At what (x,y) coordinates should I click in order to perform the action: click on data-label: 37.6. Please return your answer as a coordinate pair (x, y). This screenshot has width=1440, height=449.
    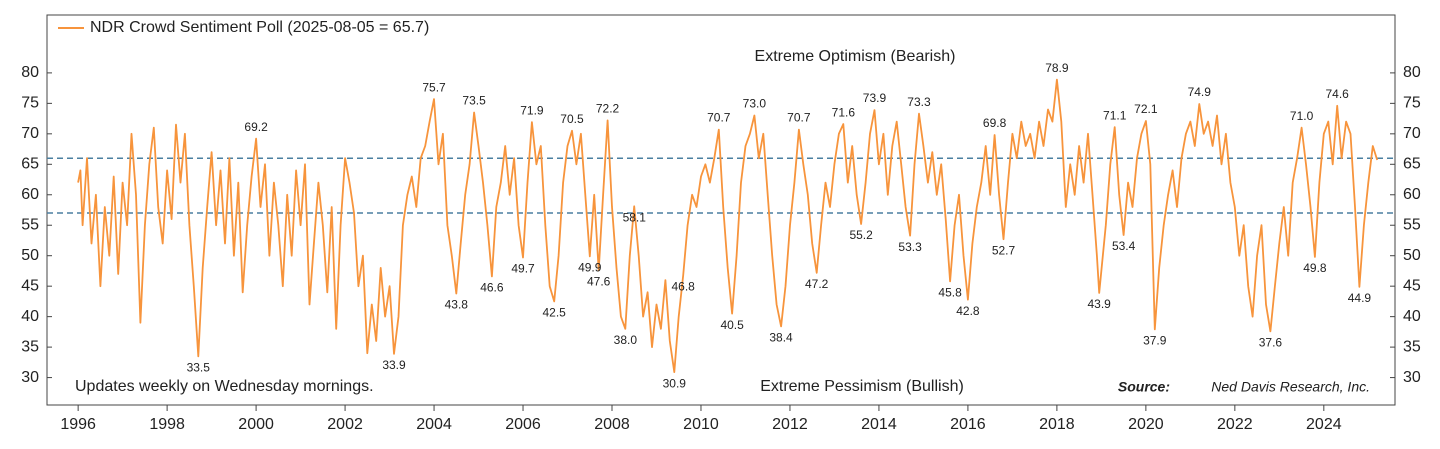
    Looking at the image, I should click on (1271, 342).